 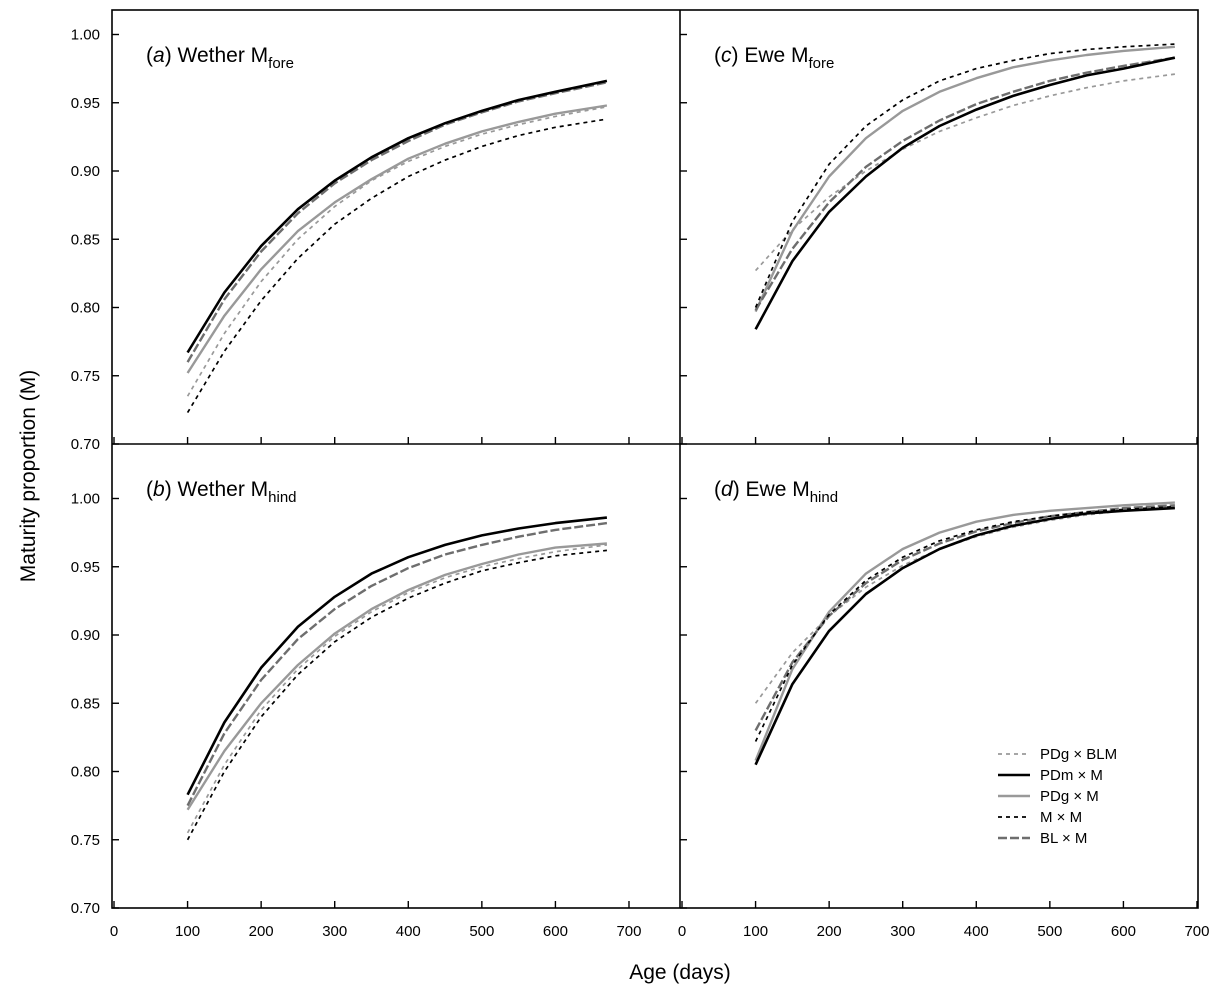 I want to click on legend-label: BL × M, so click(x=1063, y=838).